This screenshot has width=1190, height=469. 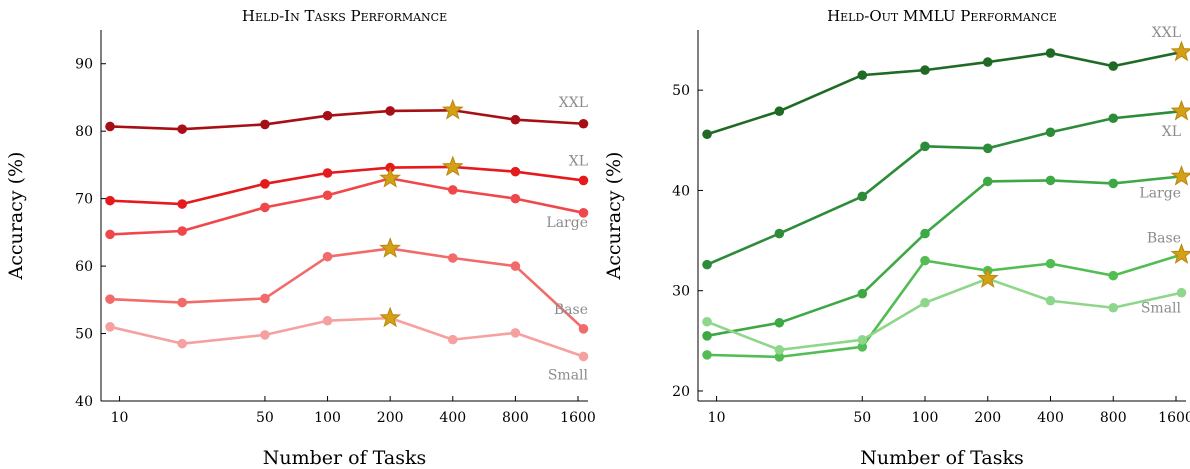 I want to click on y-tick-label: 70, so click(x=84, y=200).